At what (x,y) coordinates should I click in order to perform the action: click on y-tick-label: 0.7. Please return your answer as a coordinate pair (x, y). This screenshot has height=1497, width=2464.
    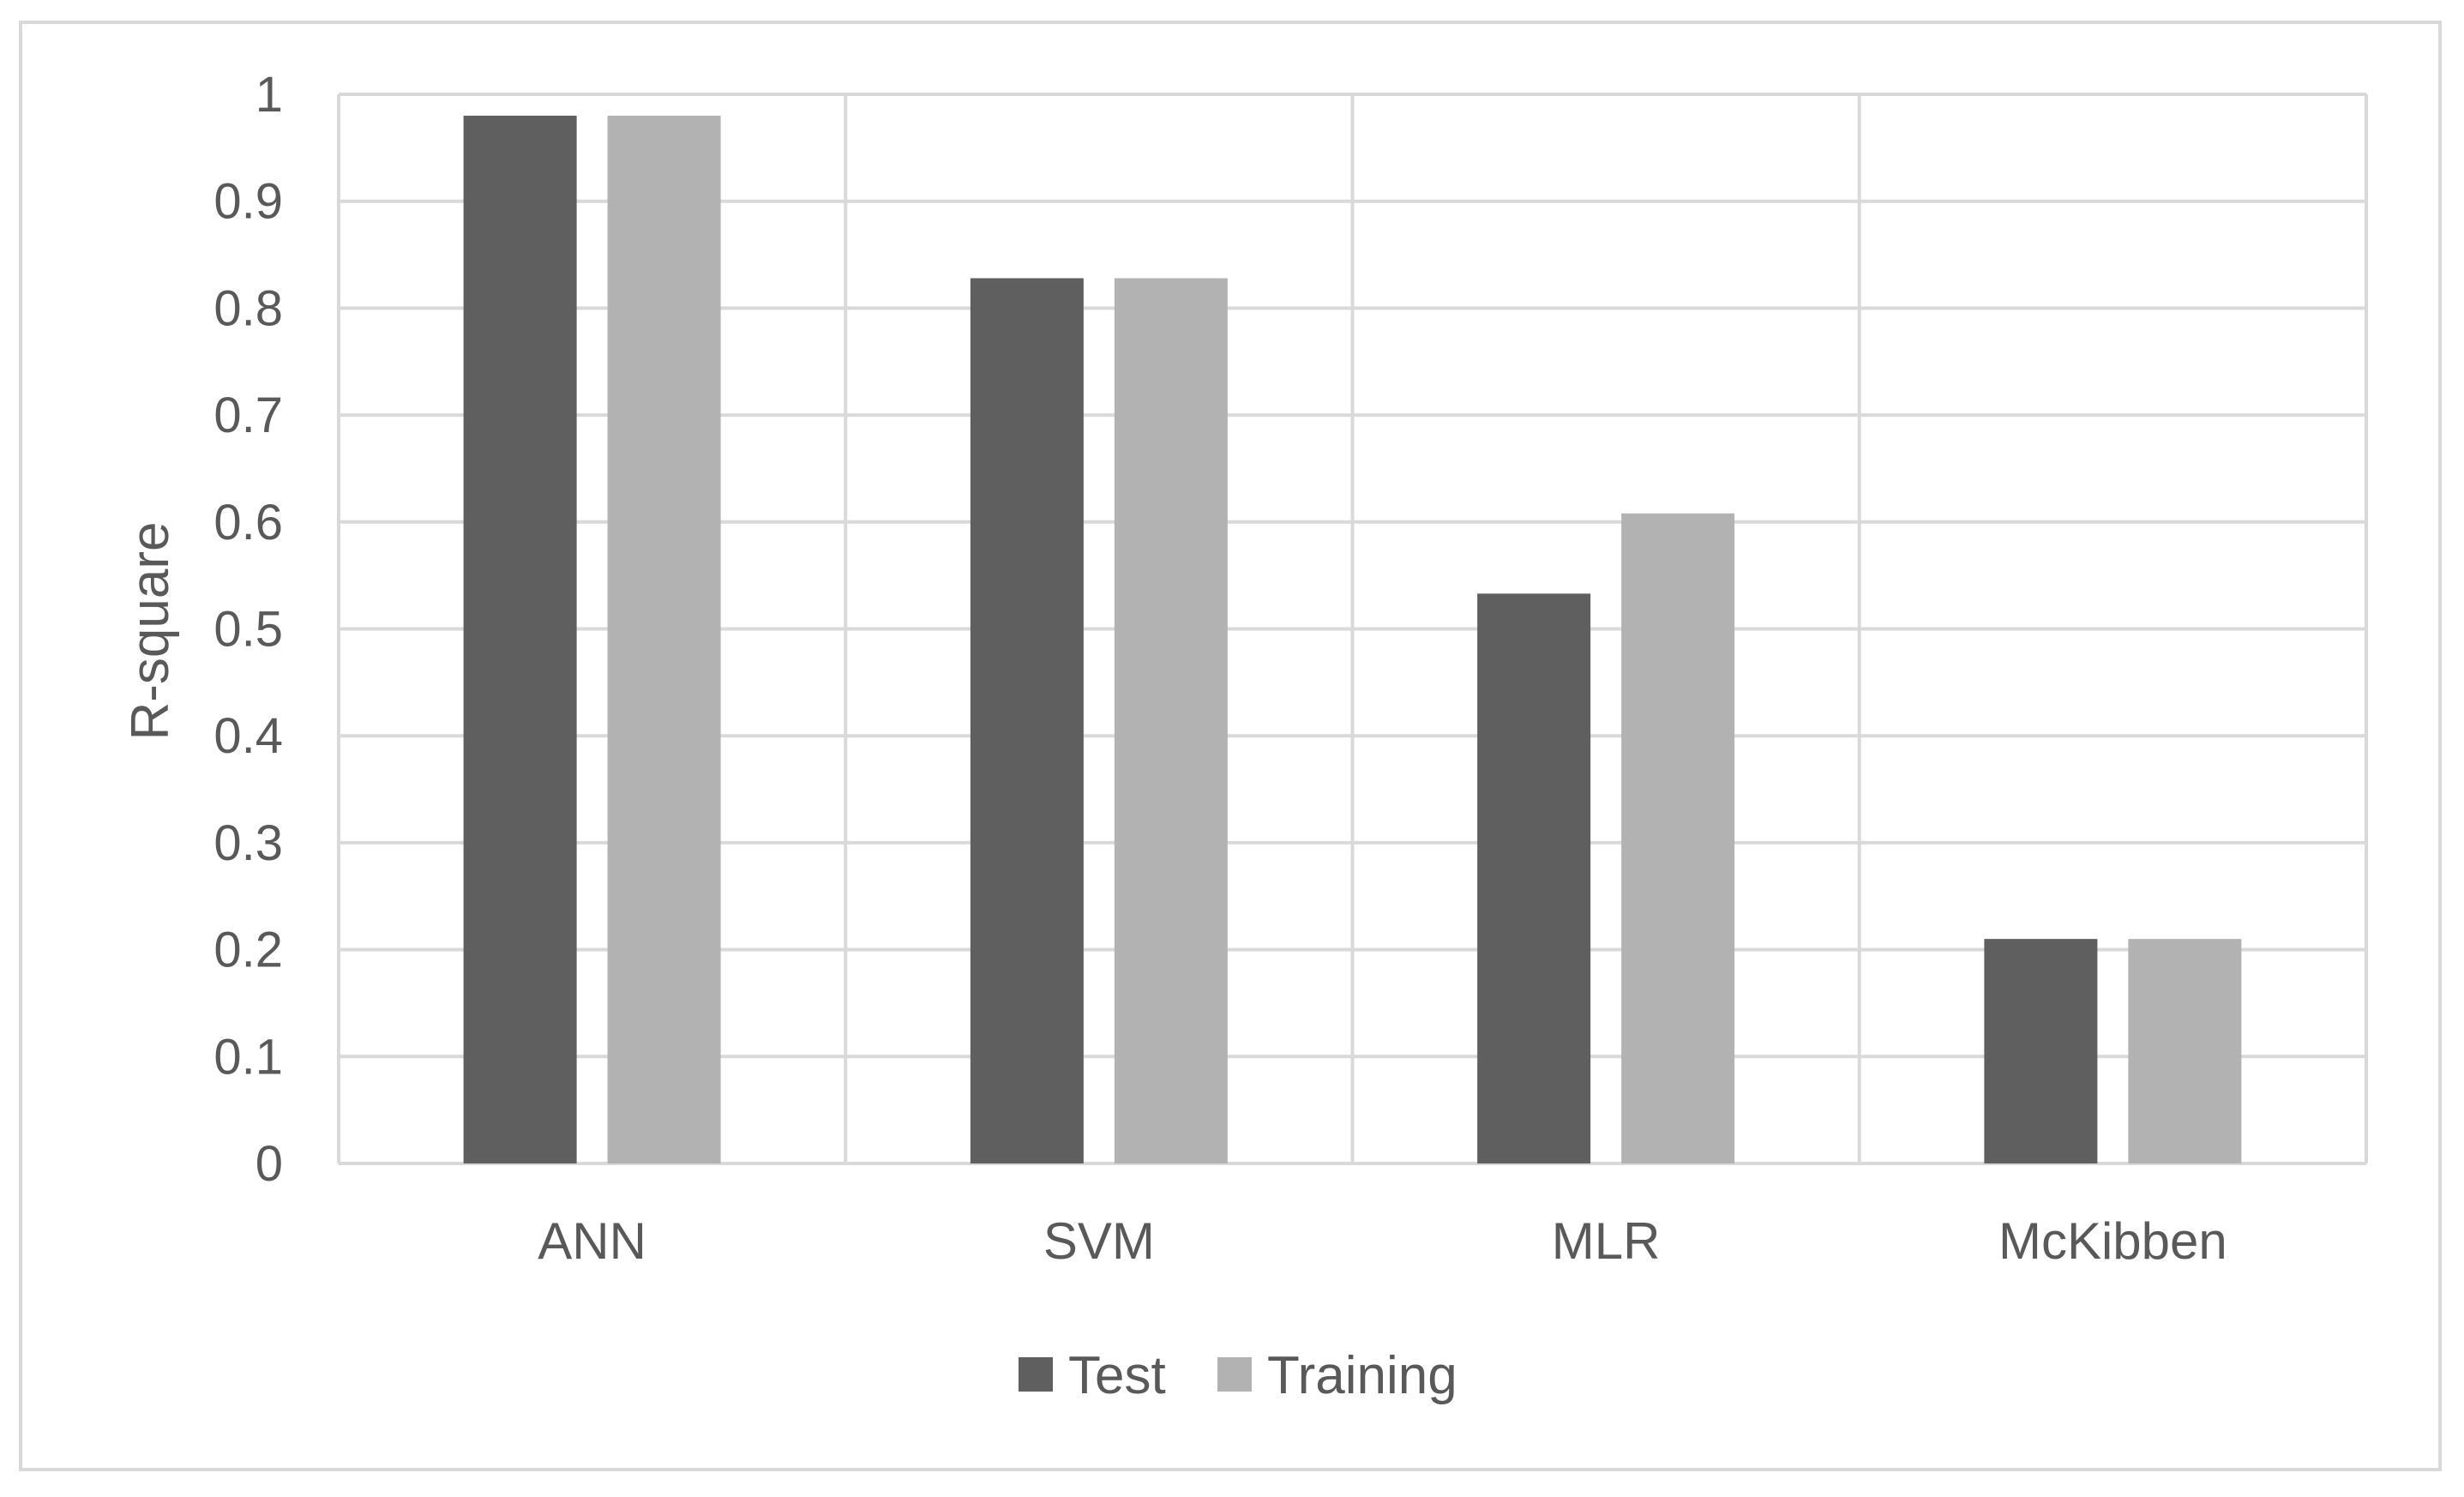
    Looking at the image, I should click on (248, 415).